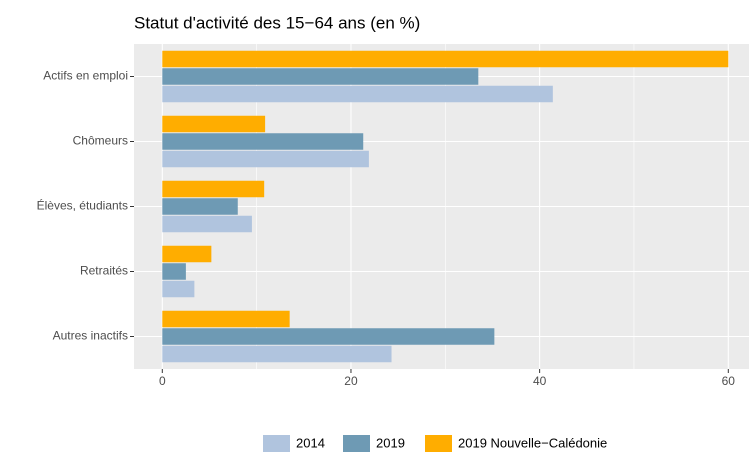 This screenshot has width=749, height=454. Describe the element at coordinates (104, 271) in the screenshot. I see `y-tick-label: Retraités` at that location.